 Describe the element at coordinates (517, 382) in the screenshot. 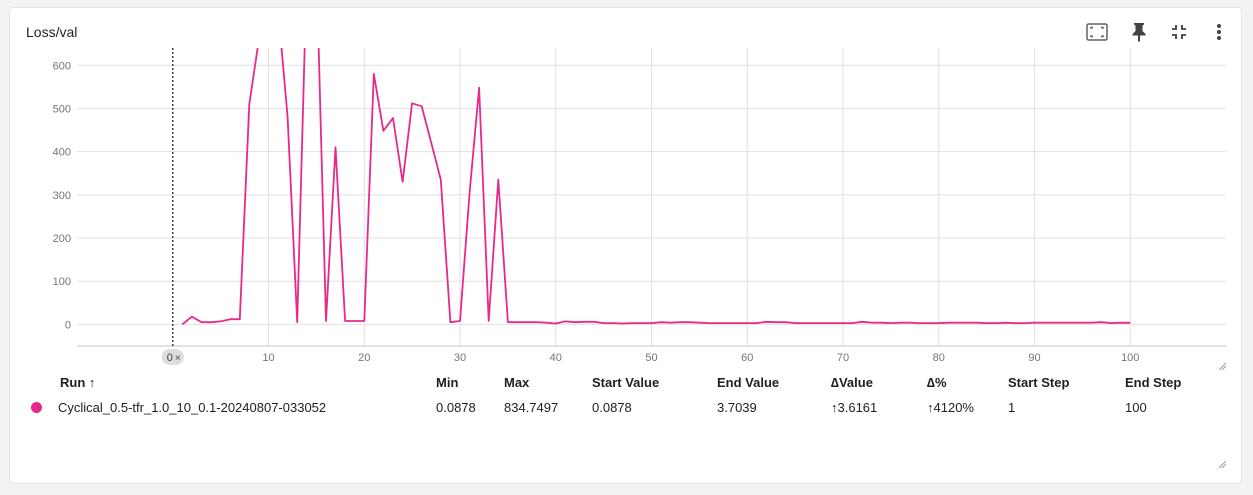

I see `column-header-max: Max` at that location.